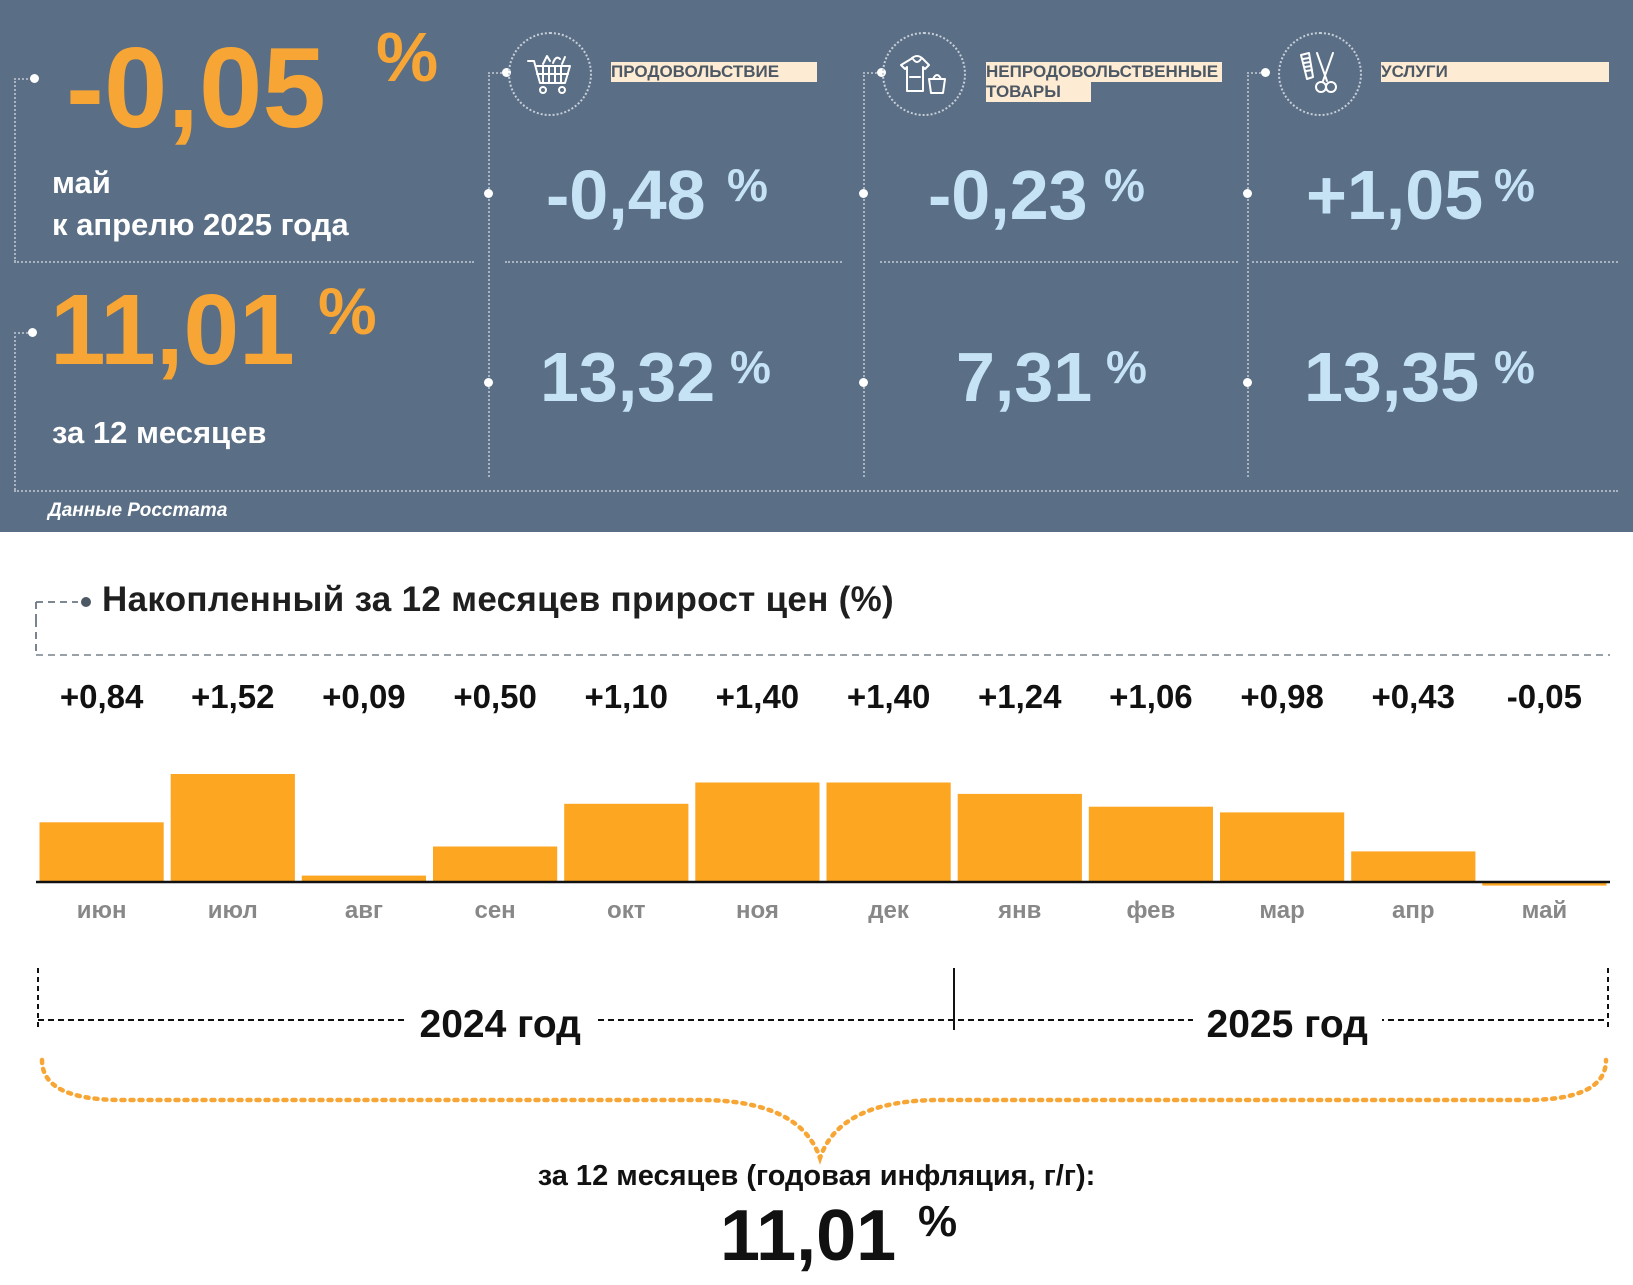  I want to click on nonfood-annual-unit: %, so click(1126, 367).